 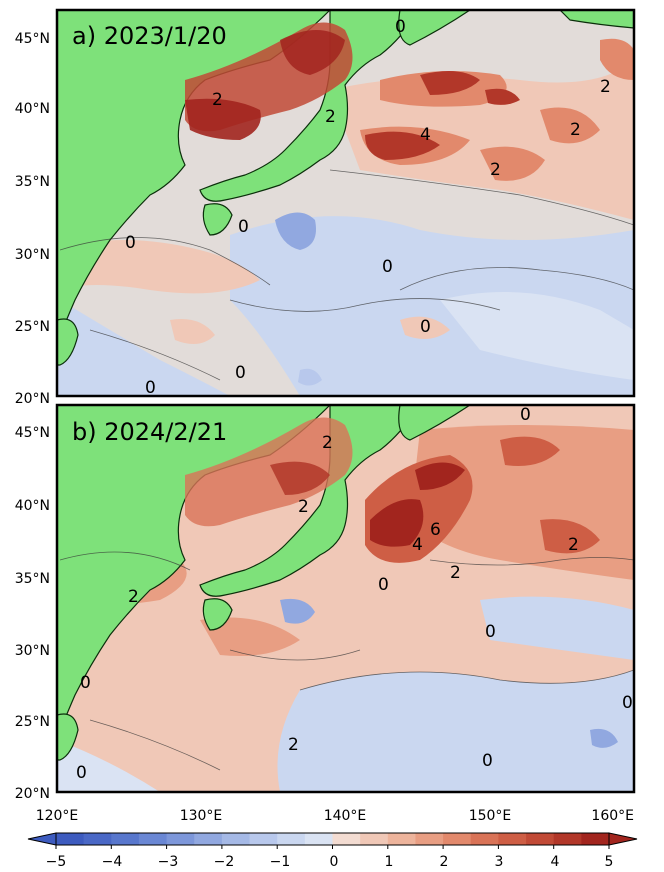 What do you see at coordinates (149, 36) in the screenshot?
I see `panel-a-title: a) 2023/1/20` at bounding box center [149, 36].